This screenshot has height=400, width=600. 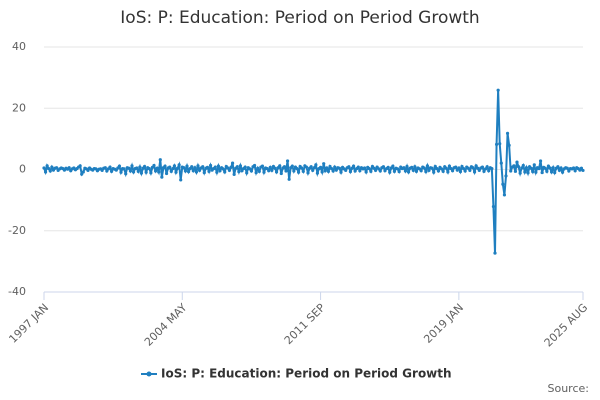 What do you see at coordinates (569, 388) in the screenshot?
I see `source-label: Source:` at bounding box center [569, 388].